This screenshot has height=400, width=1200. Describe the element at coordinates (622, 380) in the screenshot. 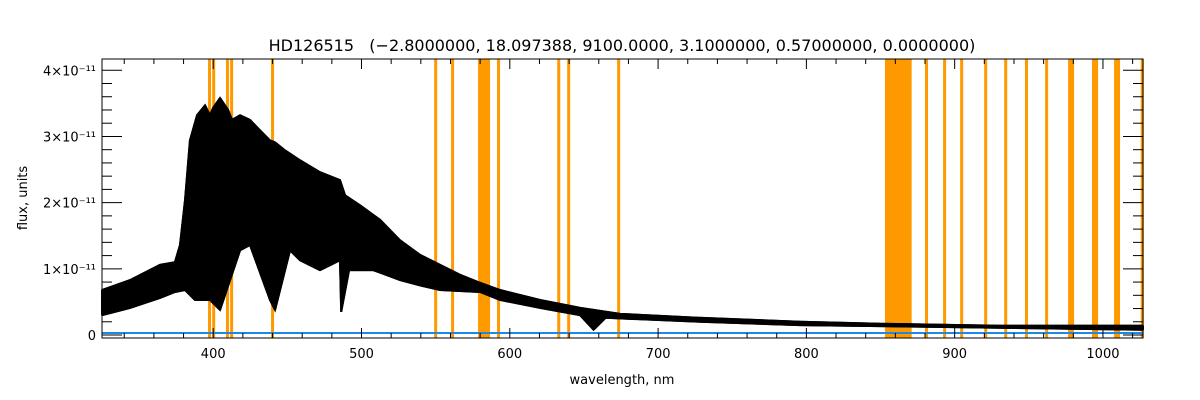

I see `x-axis-label: wavelength, nm` at that location.